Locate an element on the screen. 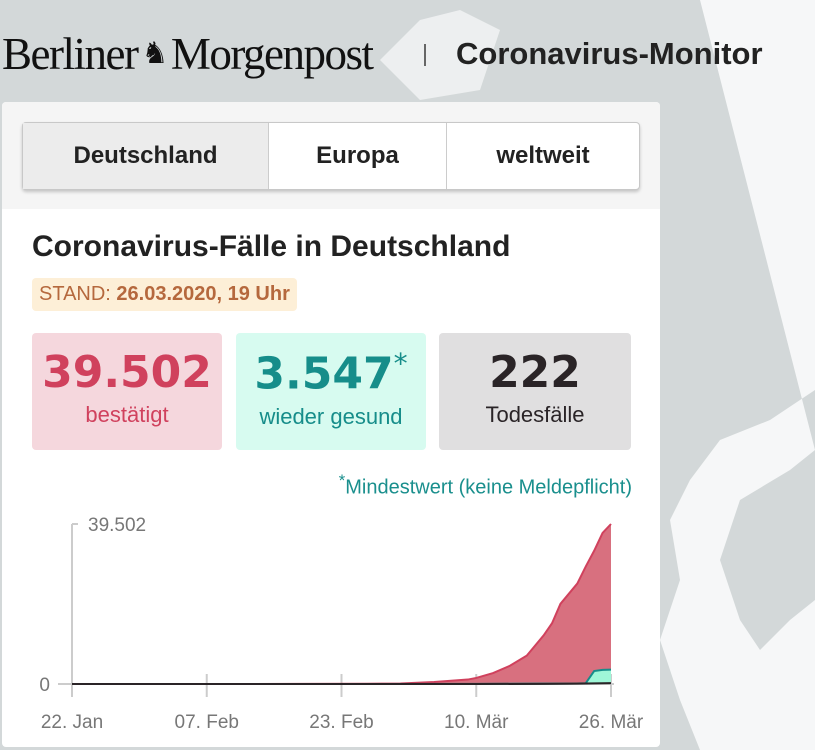  stand-label: STAND: is located at coordinates (75, 294).